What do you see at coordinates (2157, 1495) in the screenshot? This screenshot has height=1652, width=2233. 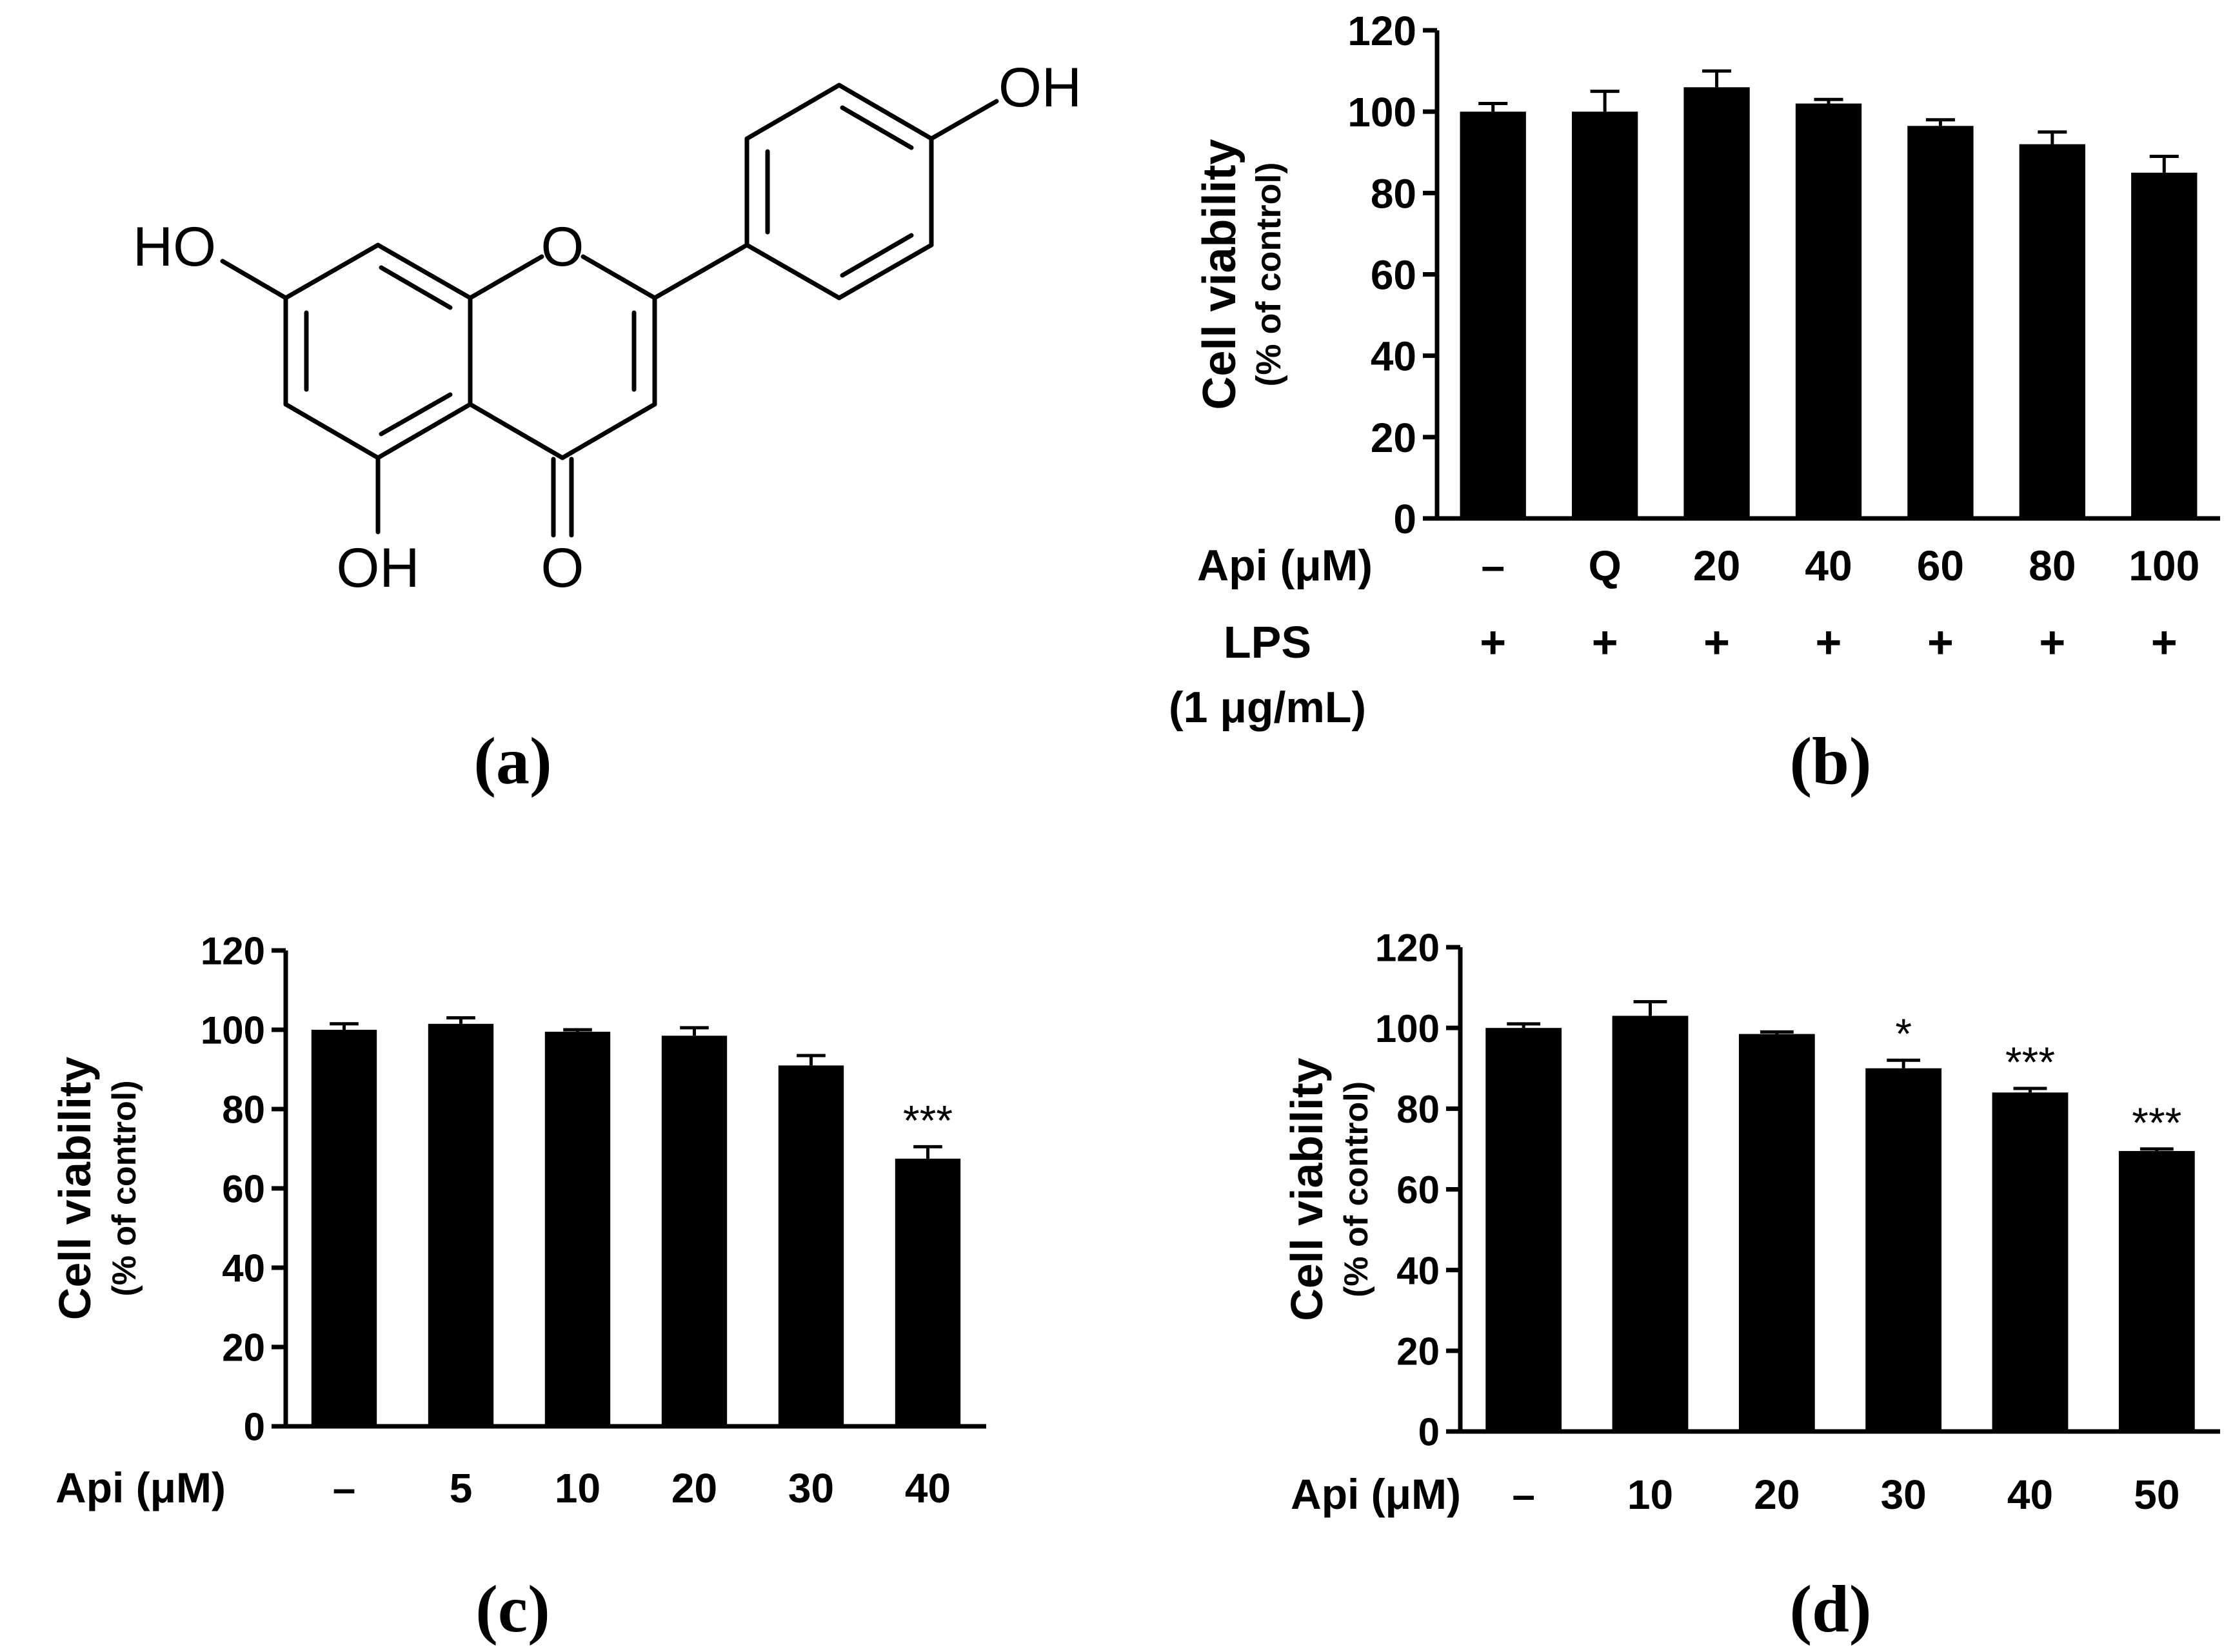 I see `x-category-label: 50` at bounding box center [2157, 1495].